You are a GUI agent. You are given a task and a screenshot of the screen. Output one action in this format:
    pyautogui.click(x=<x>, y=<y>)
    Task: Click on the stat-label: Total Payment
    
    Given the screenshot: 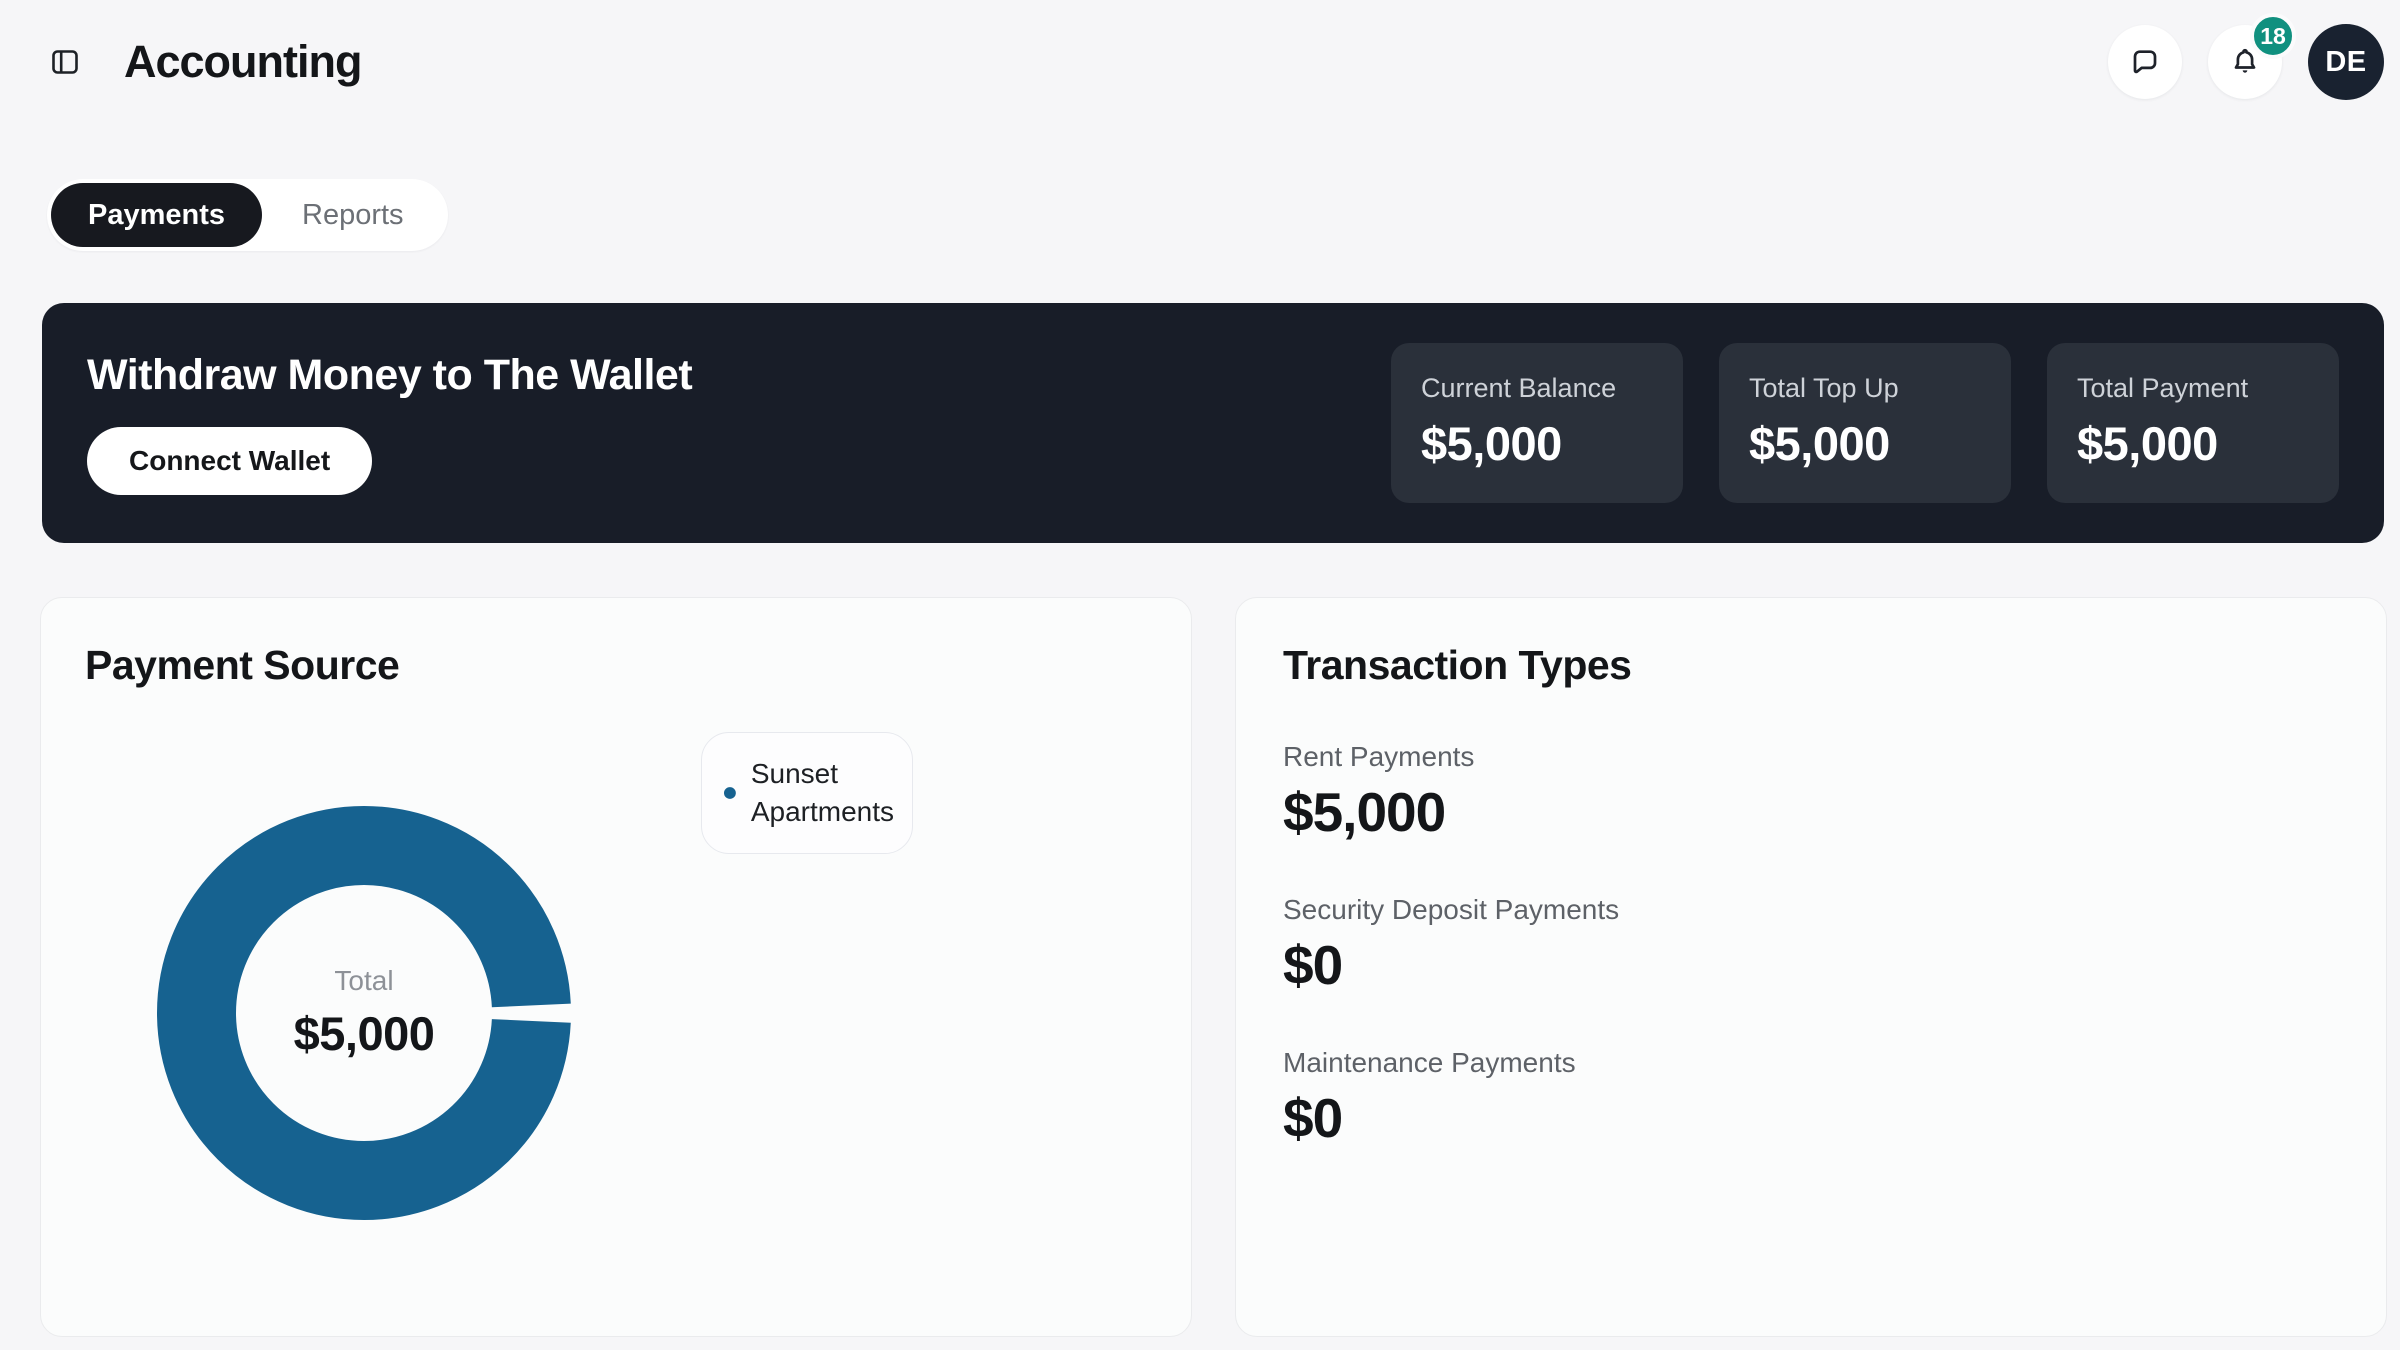 What is the action you would take?
    pyautogui.click(x=2163, y=388)
    